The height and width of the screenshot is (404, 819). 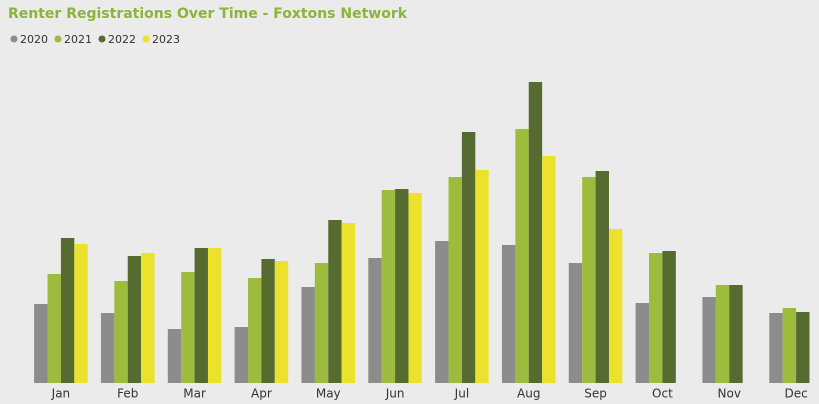 What do you see at coordinates (194, 394) in the screenshot?
I see `x-tick-label: Mar` at bounding box center [194, 394].